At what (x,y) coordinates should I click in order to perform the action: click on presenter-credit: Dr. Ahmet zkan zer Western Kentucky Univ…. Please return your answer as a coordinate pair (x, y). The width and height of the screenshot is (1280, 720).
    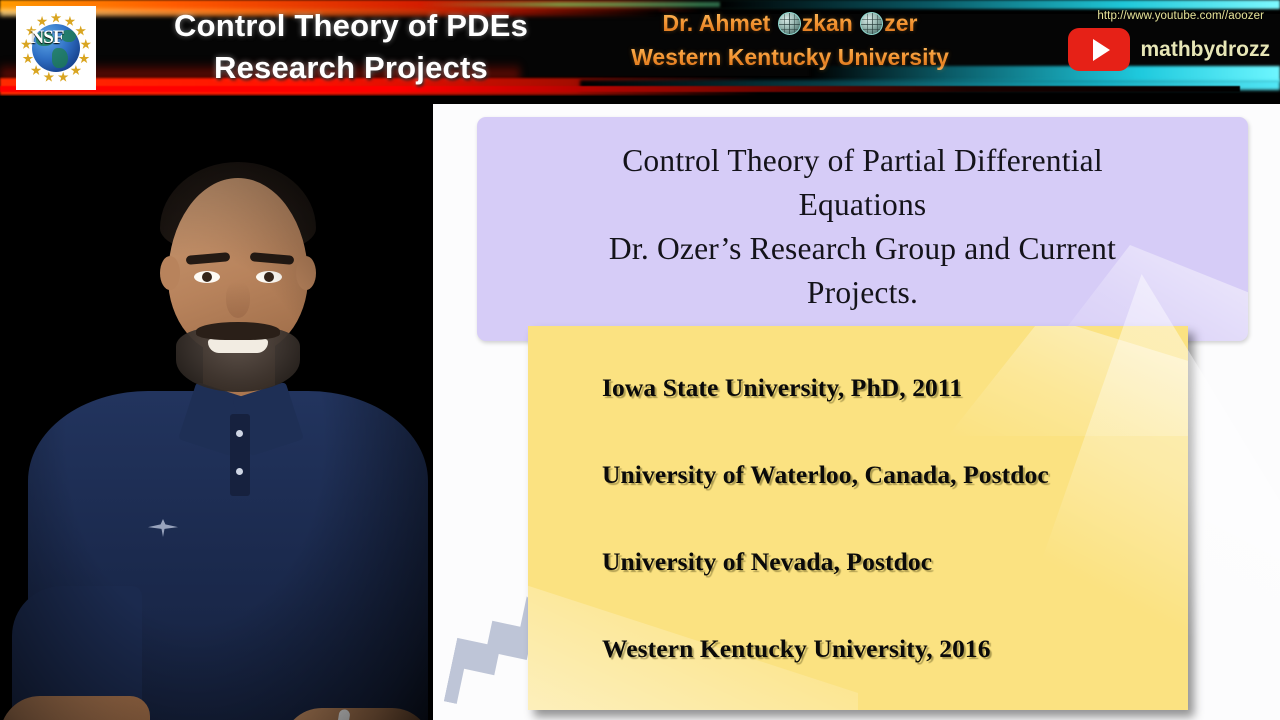
    Looking at the image, I should click on (790, 40).